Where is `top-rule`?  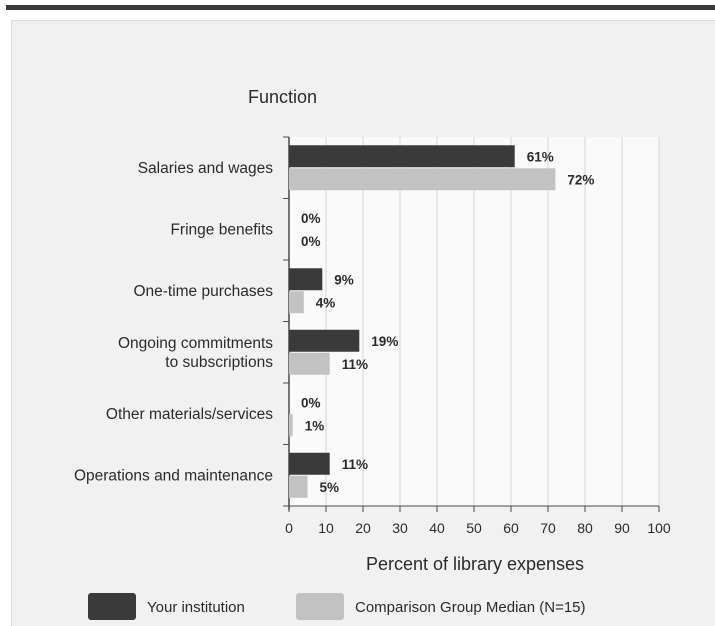 top-rule is located at coordinates (360, 7).